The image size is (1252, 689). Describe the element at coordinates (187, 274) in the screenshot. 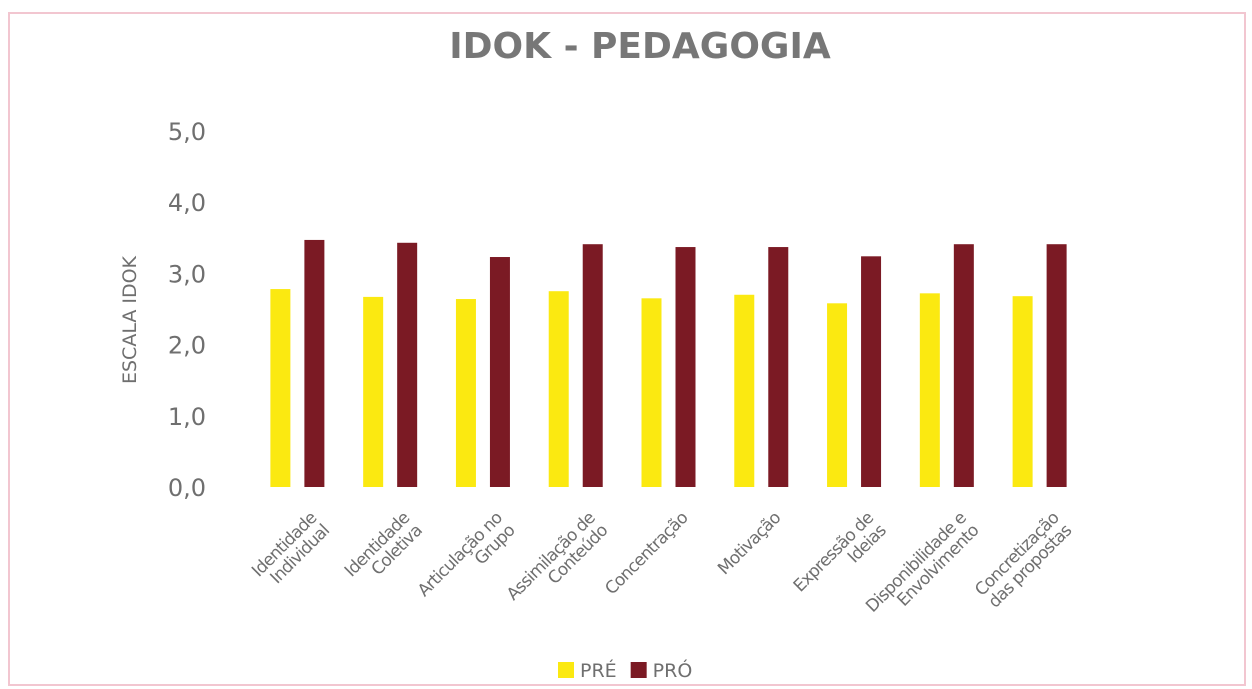

I see `y-tick-label: 3,0` at that location.